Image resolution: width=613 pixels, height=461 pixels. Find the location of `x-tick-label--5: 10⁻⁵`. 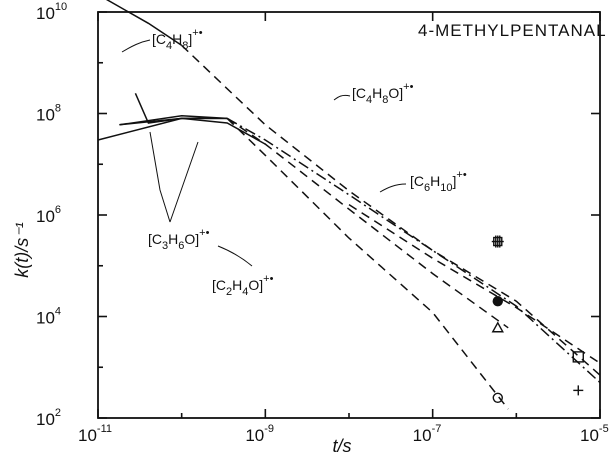

x-tick-label--5: 10⁻⁵ is located at coordinates (594, 434).